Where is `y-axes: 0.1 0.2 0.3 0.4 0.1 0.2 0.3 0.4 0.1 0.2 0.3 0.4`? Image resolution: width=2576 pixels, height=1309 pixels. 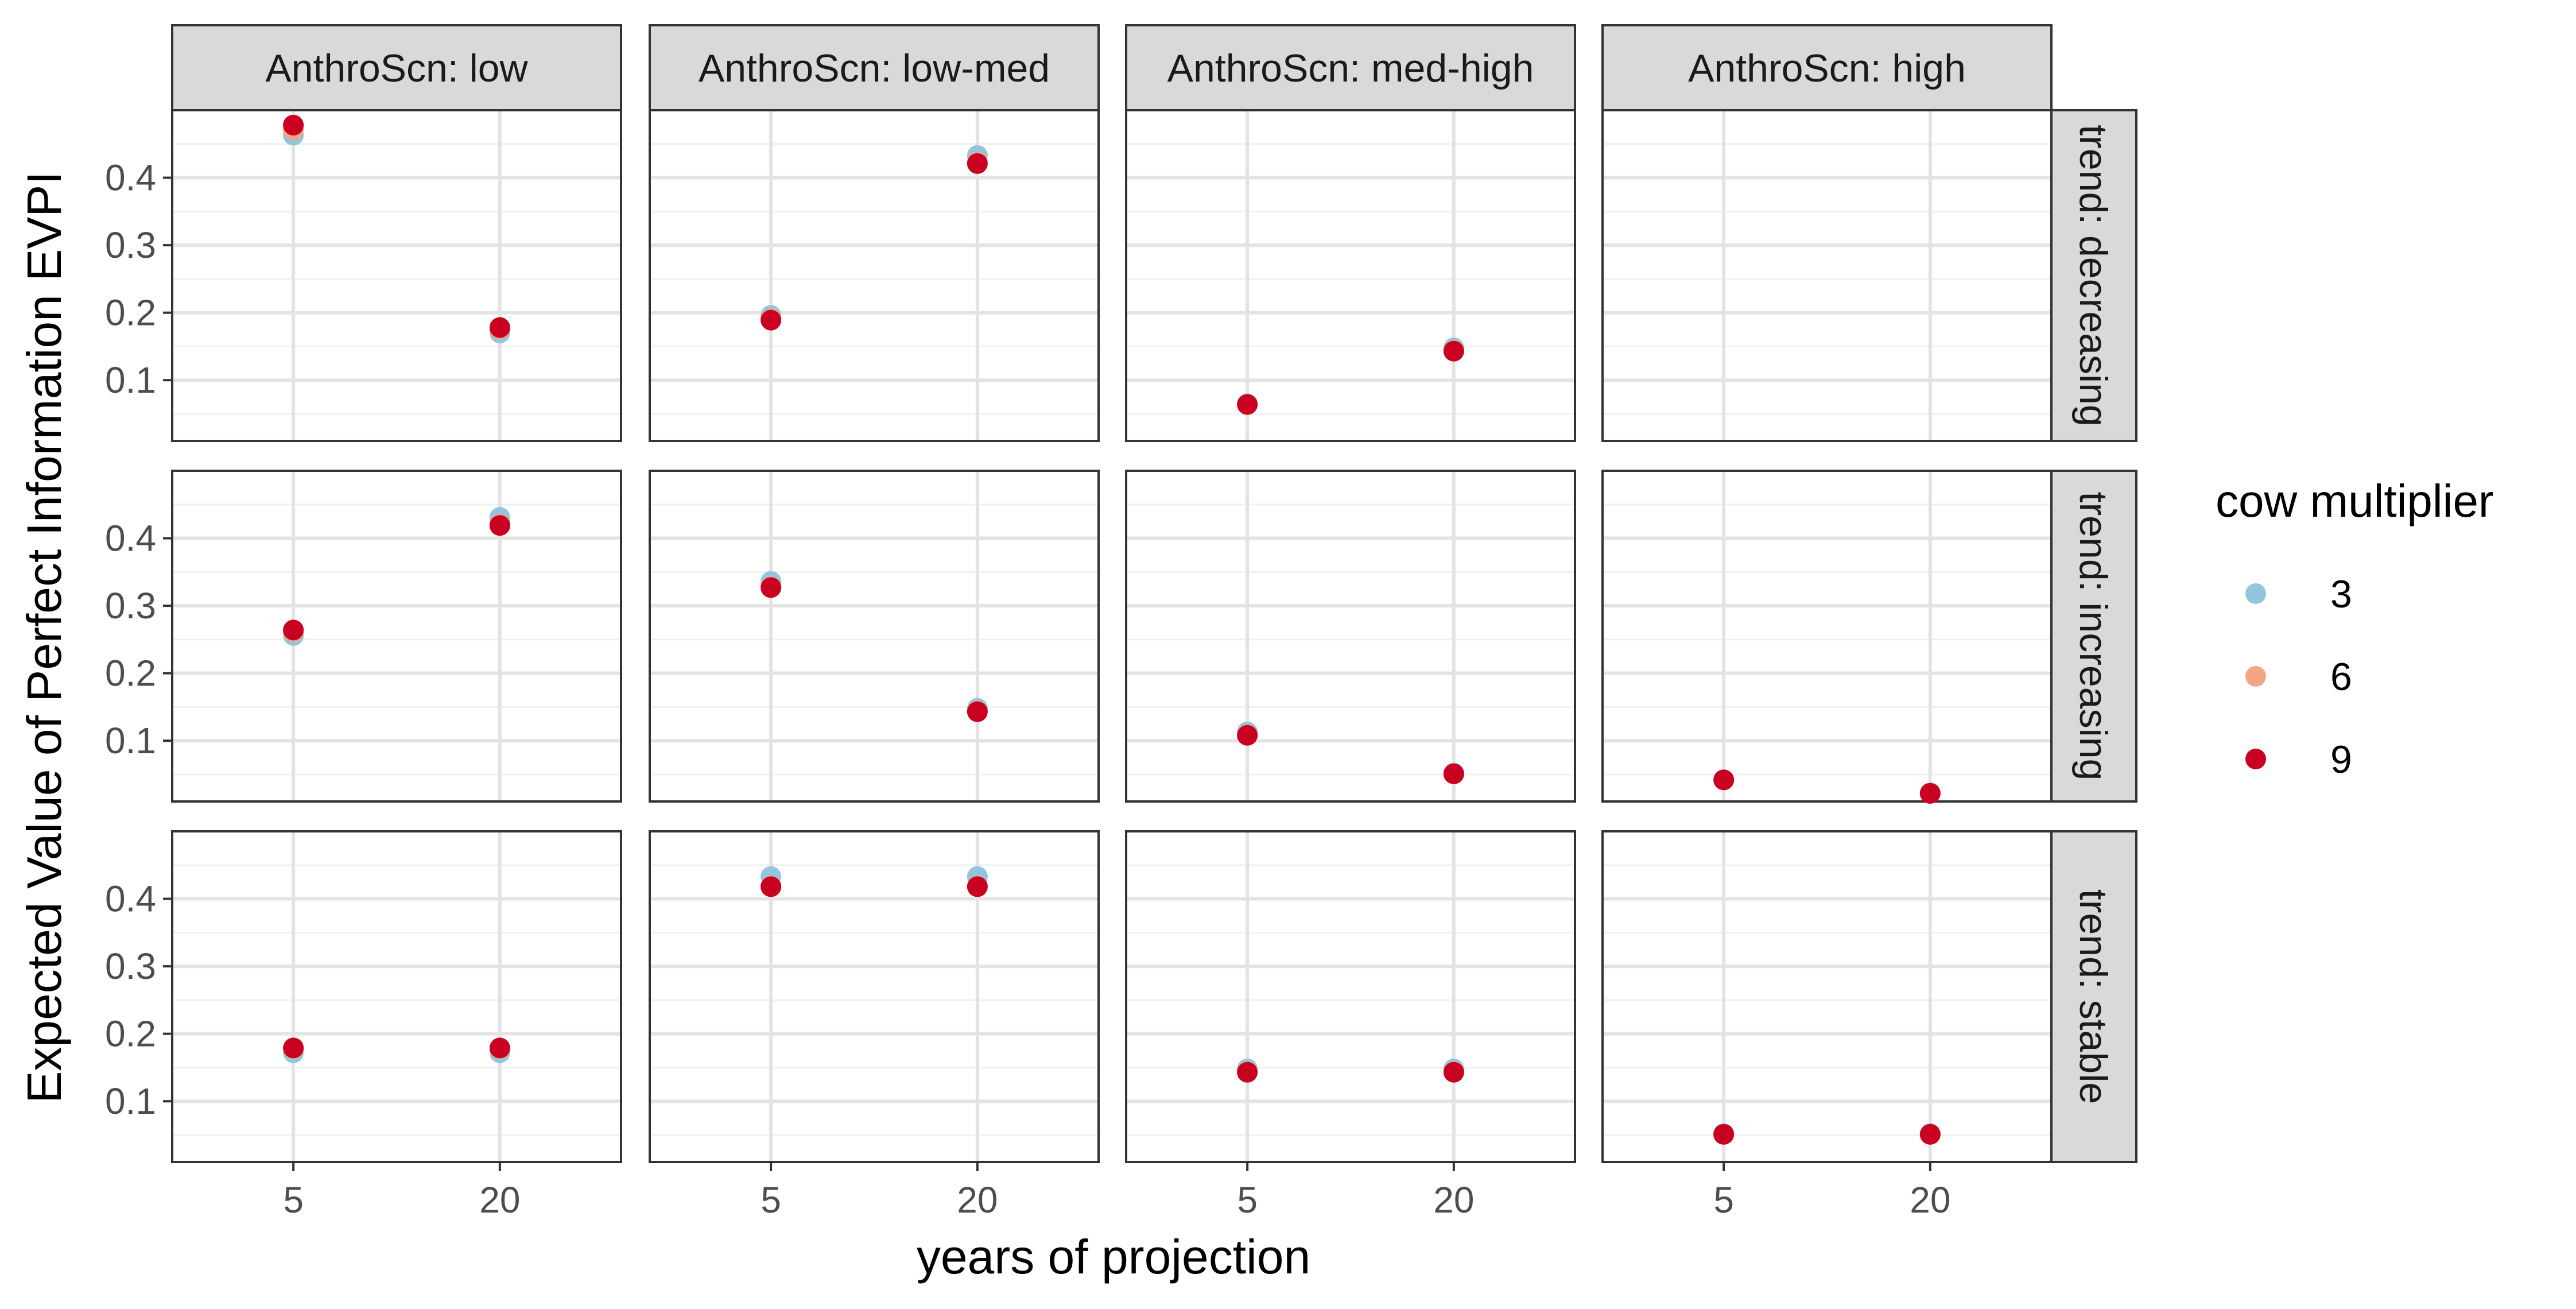 y-axes: 0.1 0.2 0.3 0.4 0.1 0.2 0.3 0.4 0.1 0.2 0.3 0.4 is located at coordinates (138, 639).